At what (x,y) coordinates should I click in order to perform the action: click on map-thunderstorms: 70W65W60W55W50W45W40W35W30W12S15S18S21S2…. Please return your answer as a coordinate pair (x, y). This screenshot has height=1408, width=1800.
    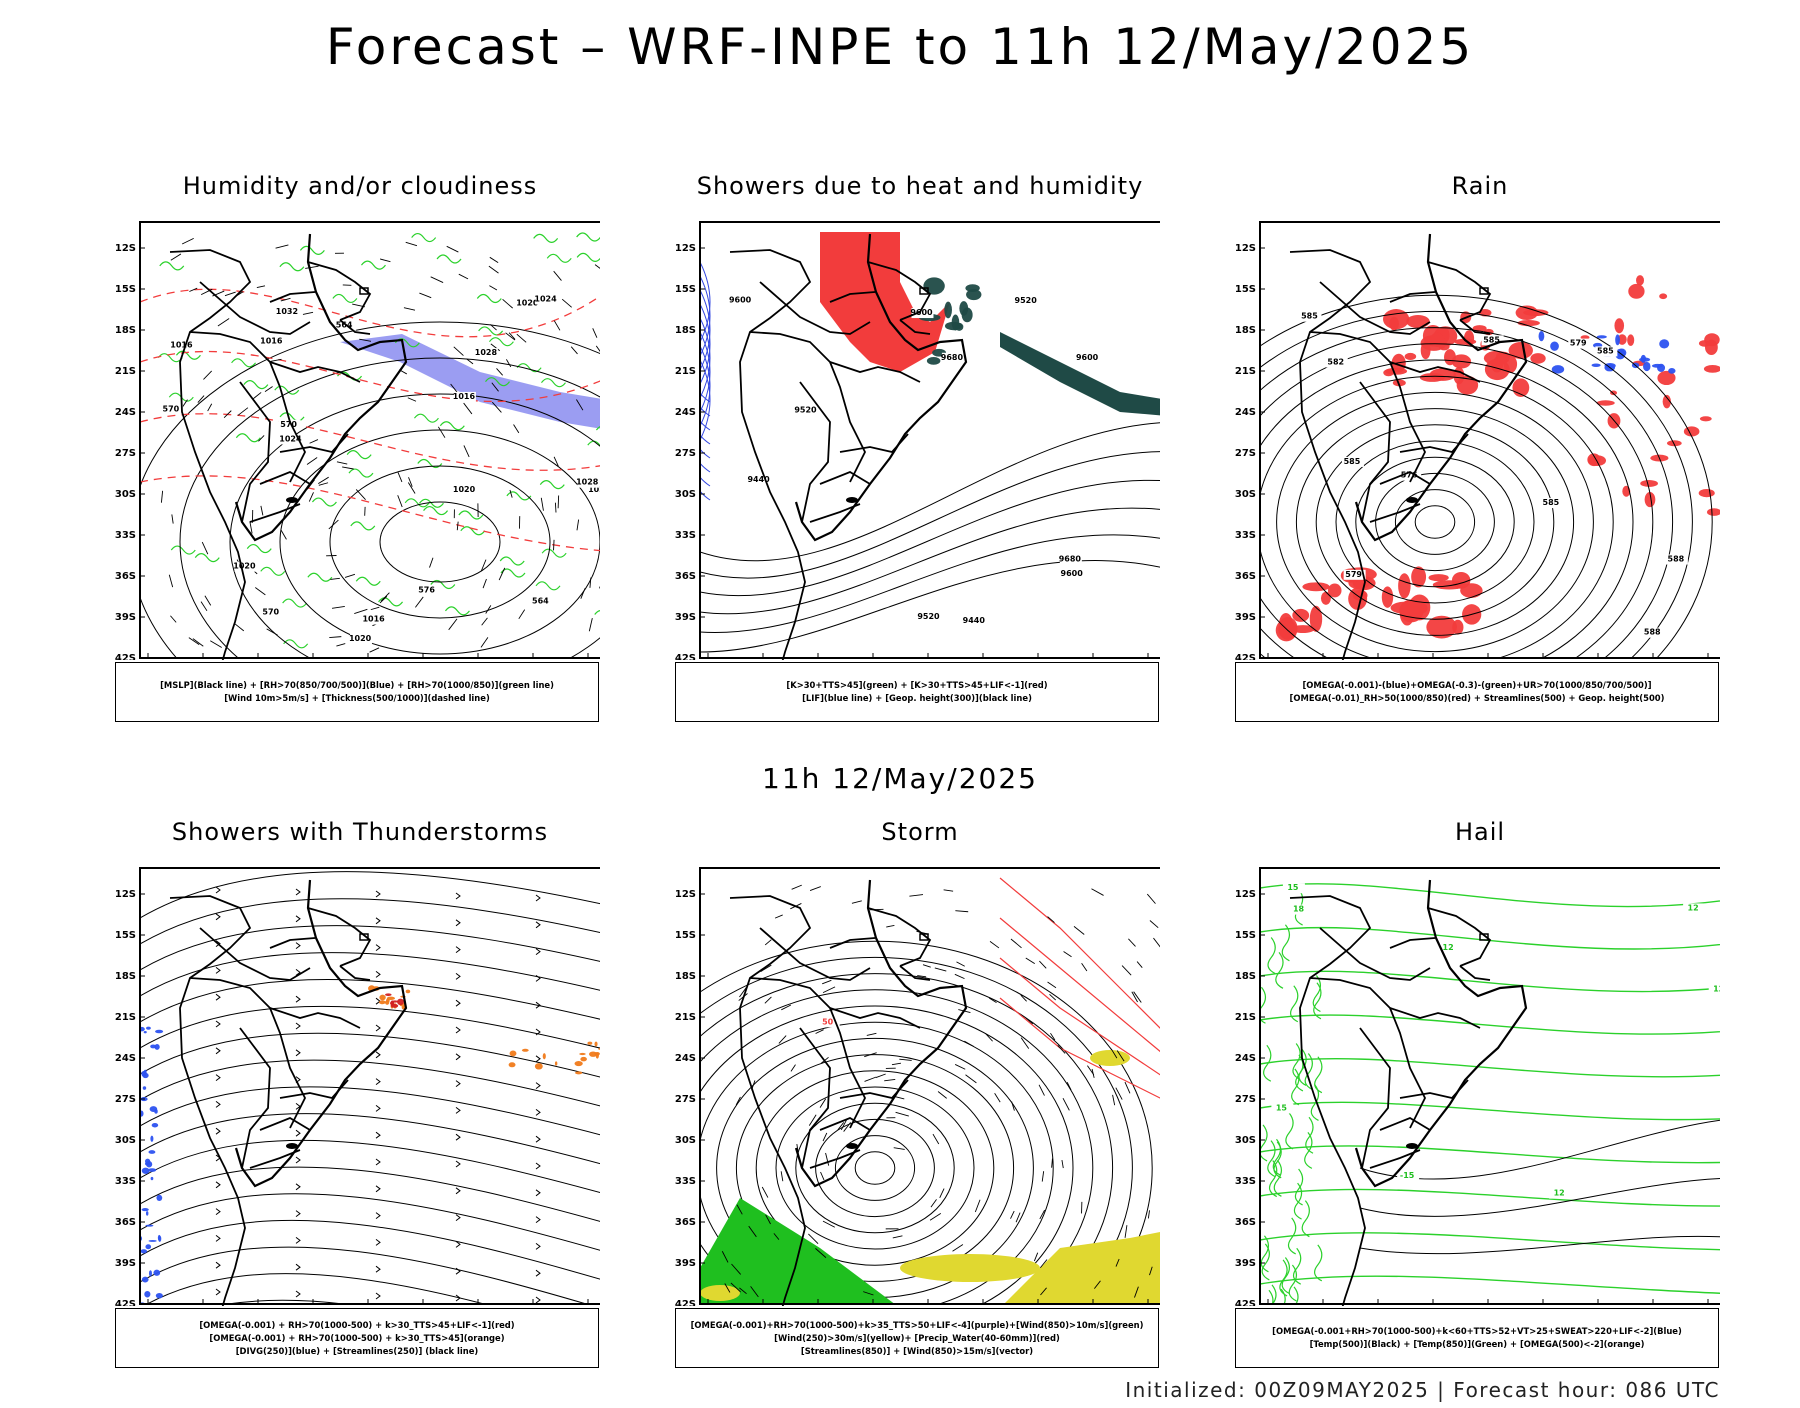
    Looking at the image, I should click on (355, 1081).